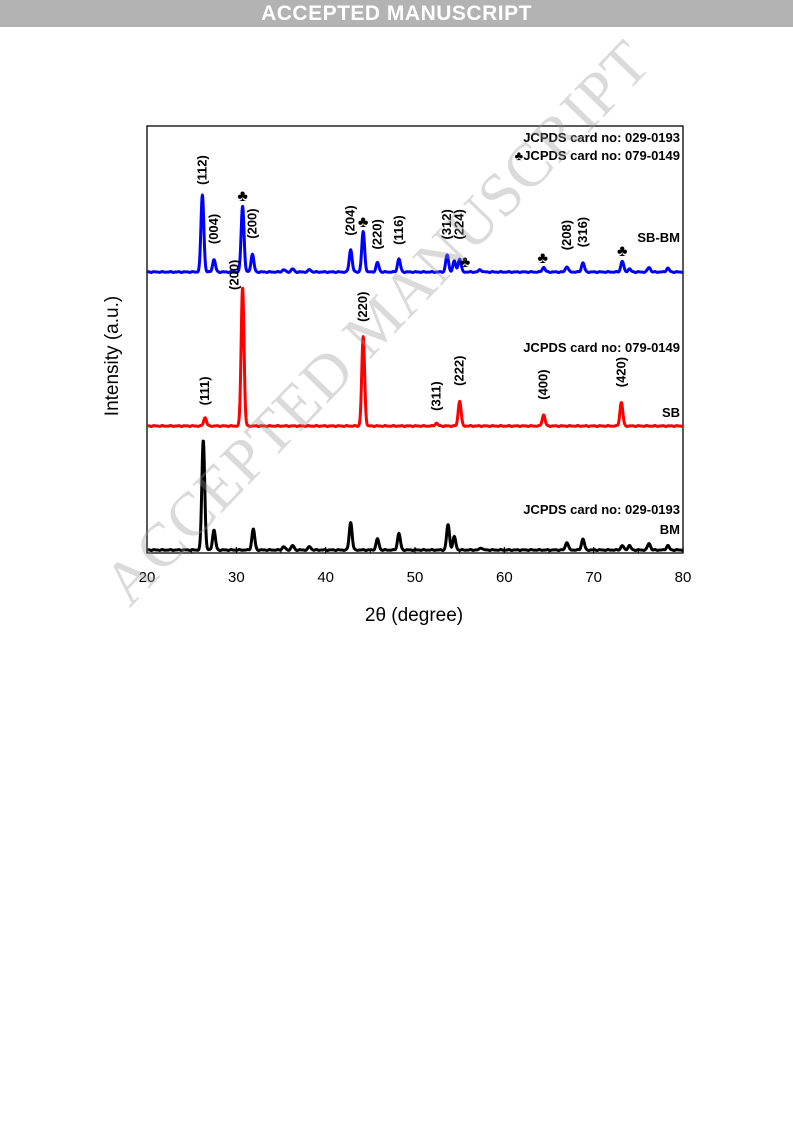  What do you see at coordinates (396, 13) in the screenshot?
I see `manuscript-banner: ACCEPTED MANUSCRIPT` at bounding box center [396, 13].